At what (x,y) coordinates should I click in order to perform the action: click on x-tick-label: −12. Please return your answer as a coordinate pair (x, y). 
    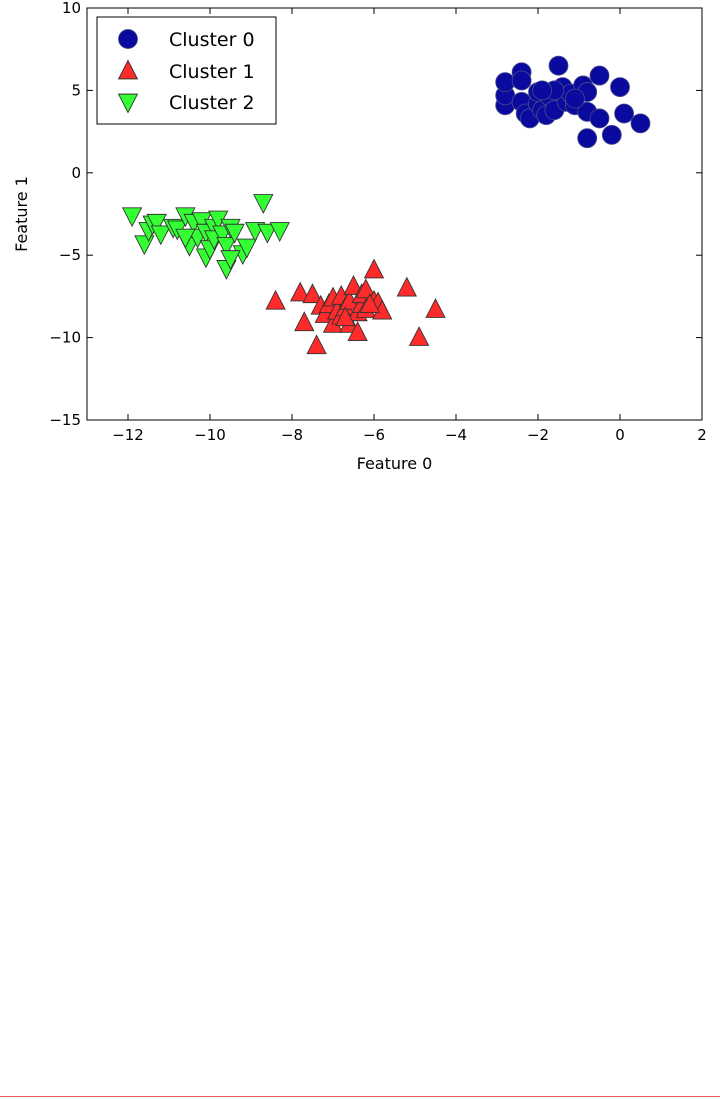
    Looking at the image, I should click on (128, 435).